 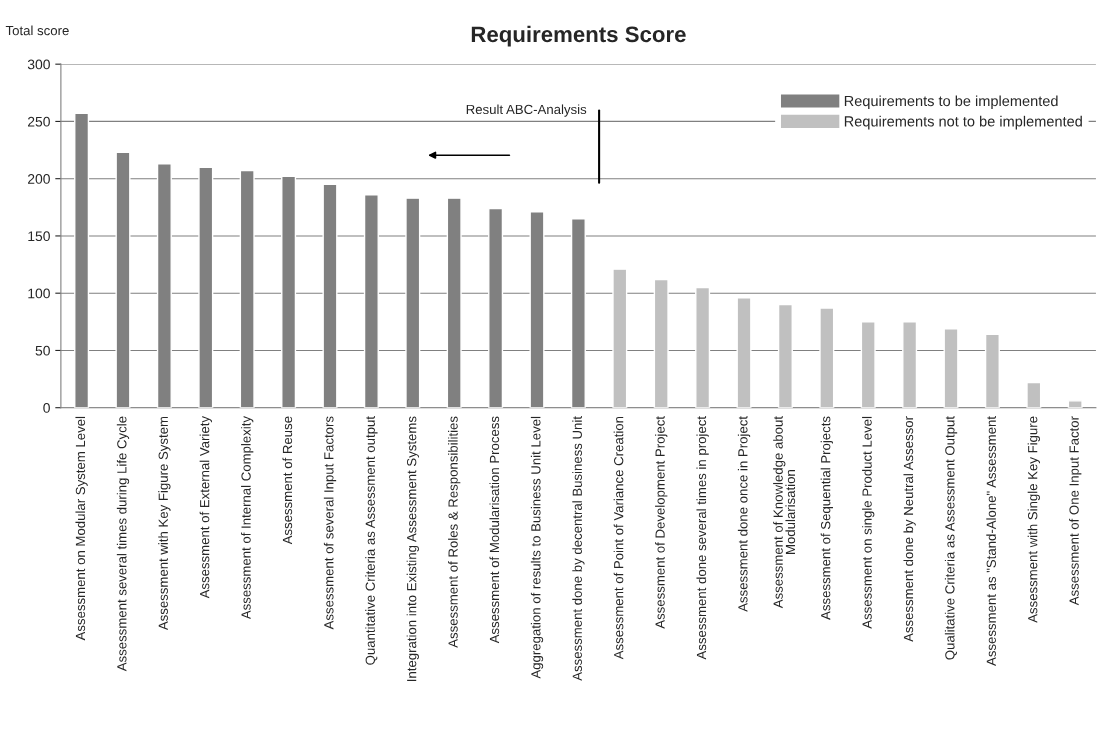 What do you see at coordinates (205, 507) in the screenshot?
I see `x-tick-label: Assessment of External Variety` at bounding box center [205, 507].